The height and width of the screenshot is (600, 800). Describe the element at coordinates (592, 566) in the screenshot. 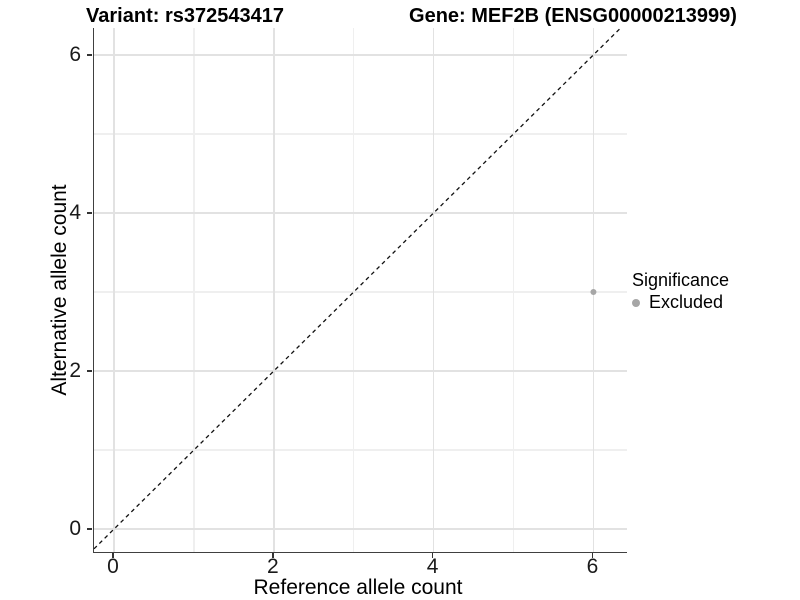

I see `x-tick-label: 6` at that location.